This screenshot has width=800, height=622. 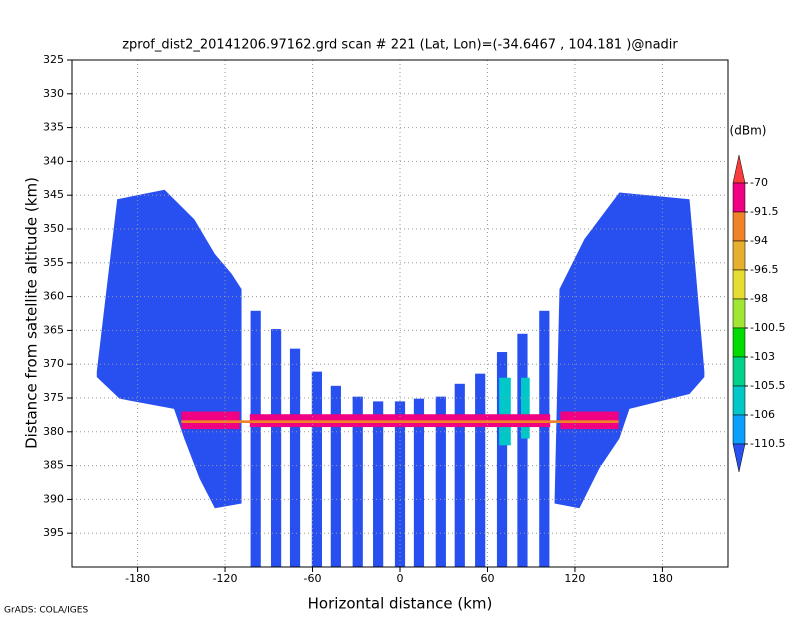 What do you see at coordinates (764, 211) in the screenshot?
I see `colorbar-label: -91.5` at bounding box center [764, 211].